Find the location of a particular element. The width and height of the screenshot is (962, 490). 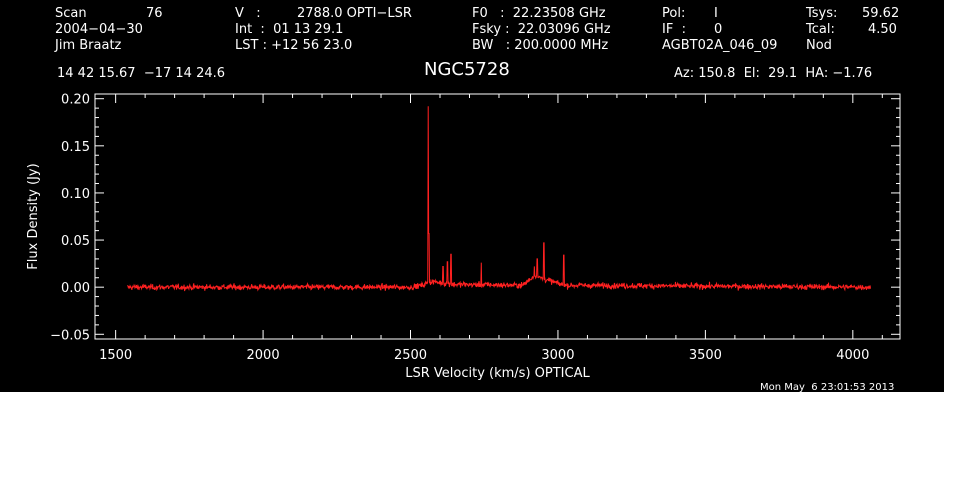

tsys-value: 59.62 is located at coordinates (881, 13).